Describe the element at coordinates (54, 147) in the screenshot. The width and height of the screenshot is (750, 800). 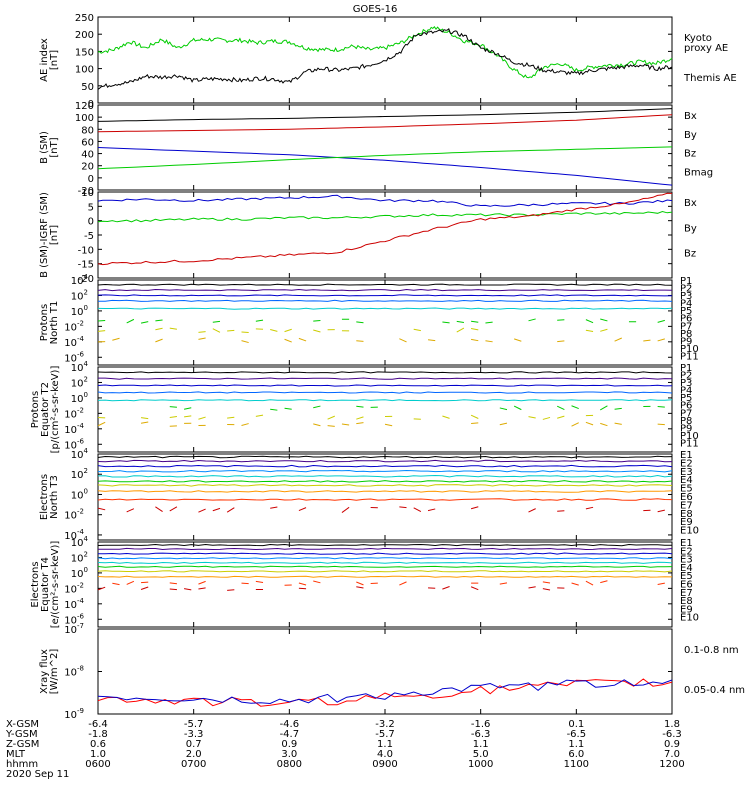
I see `ylabel-bsm: [nT]` at that location.